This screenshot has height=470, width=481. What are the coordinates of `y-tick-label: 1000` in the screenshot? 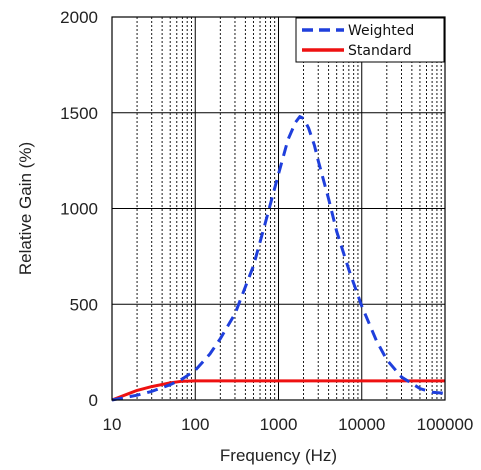 It's located at (79, 209).